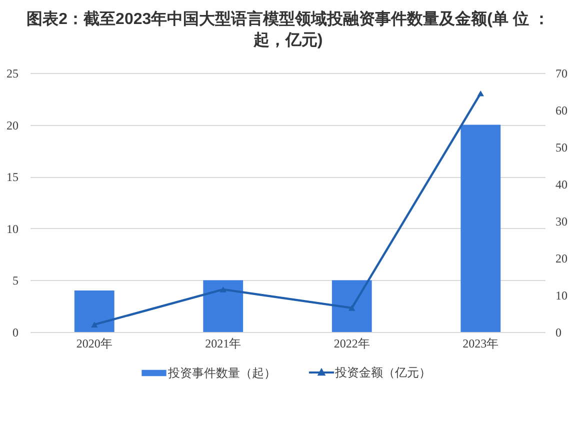  What do you see at coordinates (12, 177) in the screenshot?
I see `y-tick-label: 15` at bounding box center [12, 177].